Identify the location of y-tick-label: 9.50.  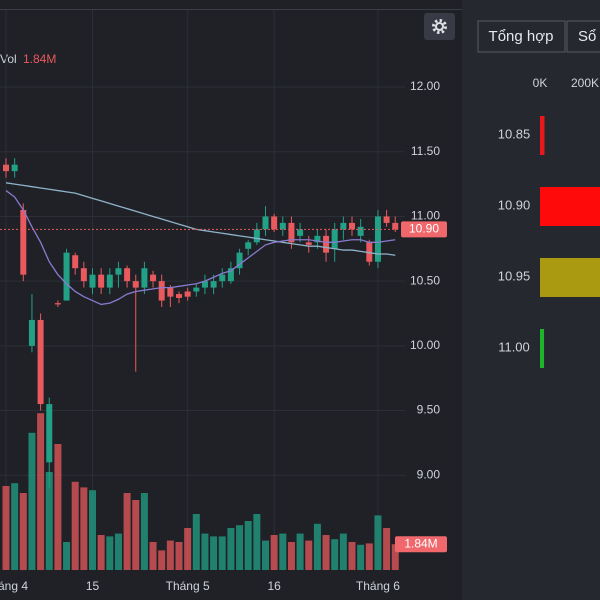
(429, 410).